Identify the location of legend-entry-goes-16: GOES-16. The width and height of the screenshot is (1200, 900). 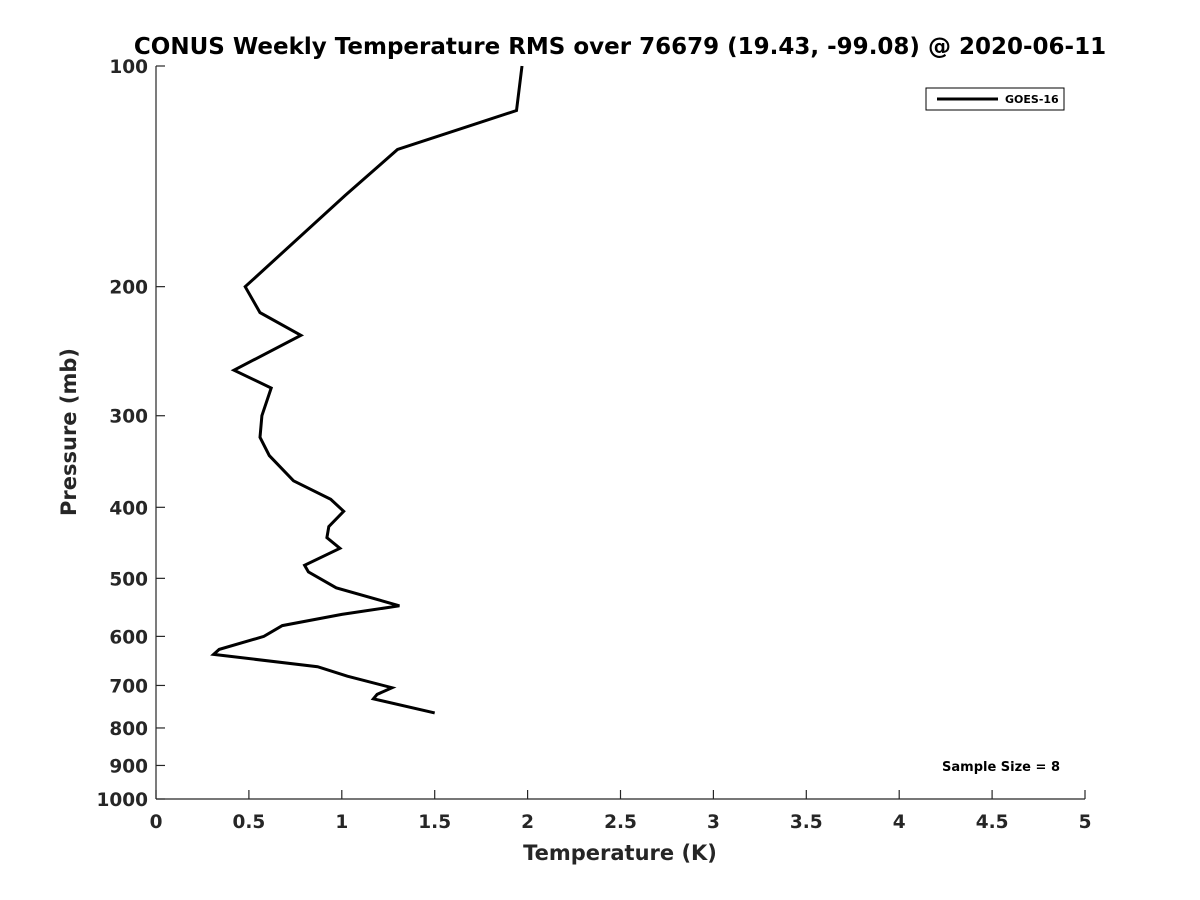
(1032, 99).